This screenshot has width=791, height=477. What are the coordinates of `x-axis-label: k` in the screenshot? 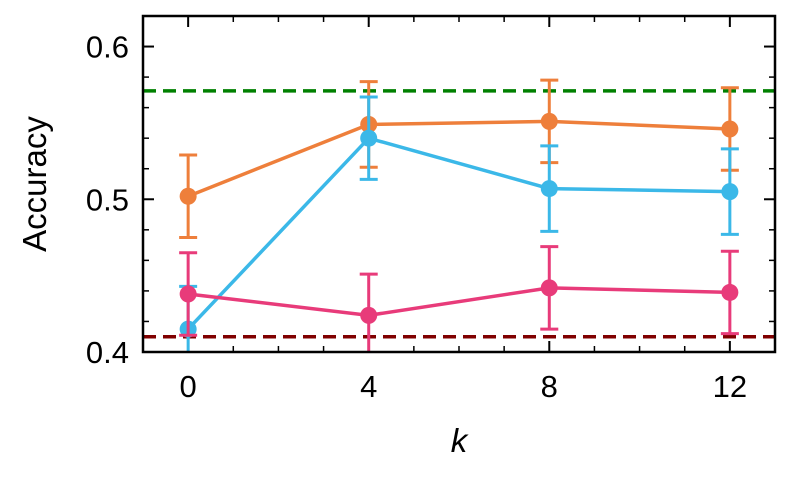 It's located at (460, 440).